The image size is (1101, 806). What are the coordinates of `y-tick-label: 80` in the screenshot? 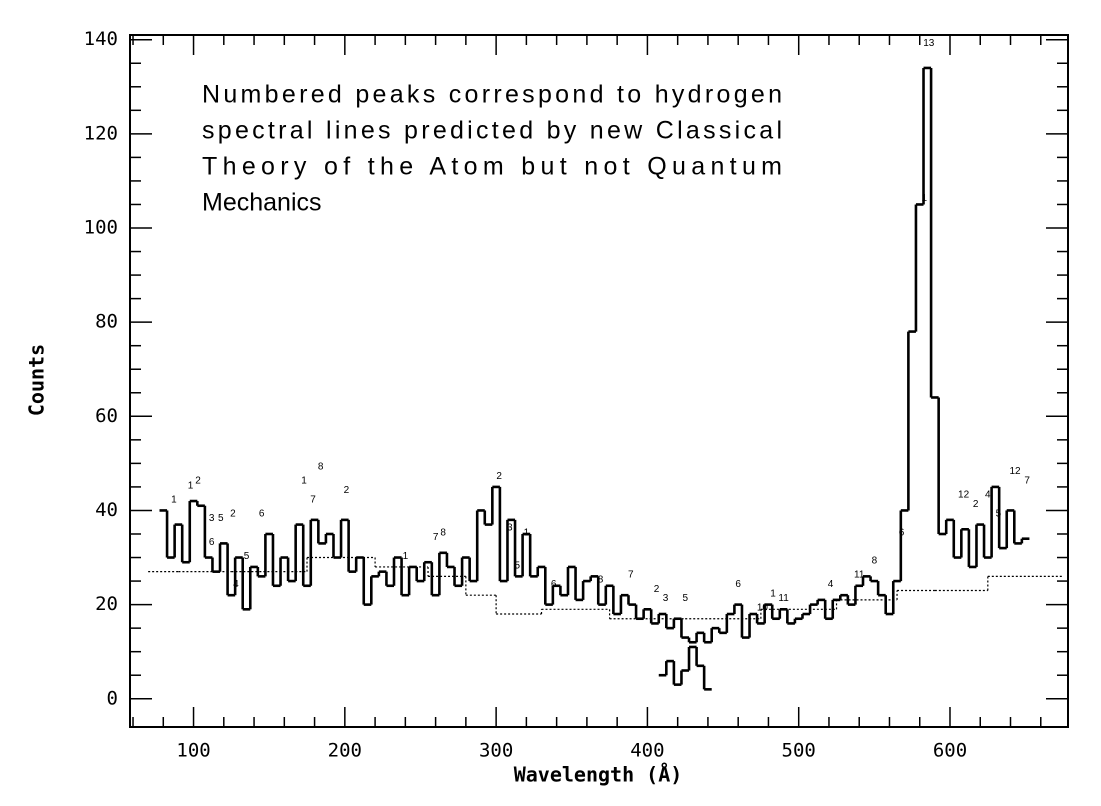 It's located at (106, 322).